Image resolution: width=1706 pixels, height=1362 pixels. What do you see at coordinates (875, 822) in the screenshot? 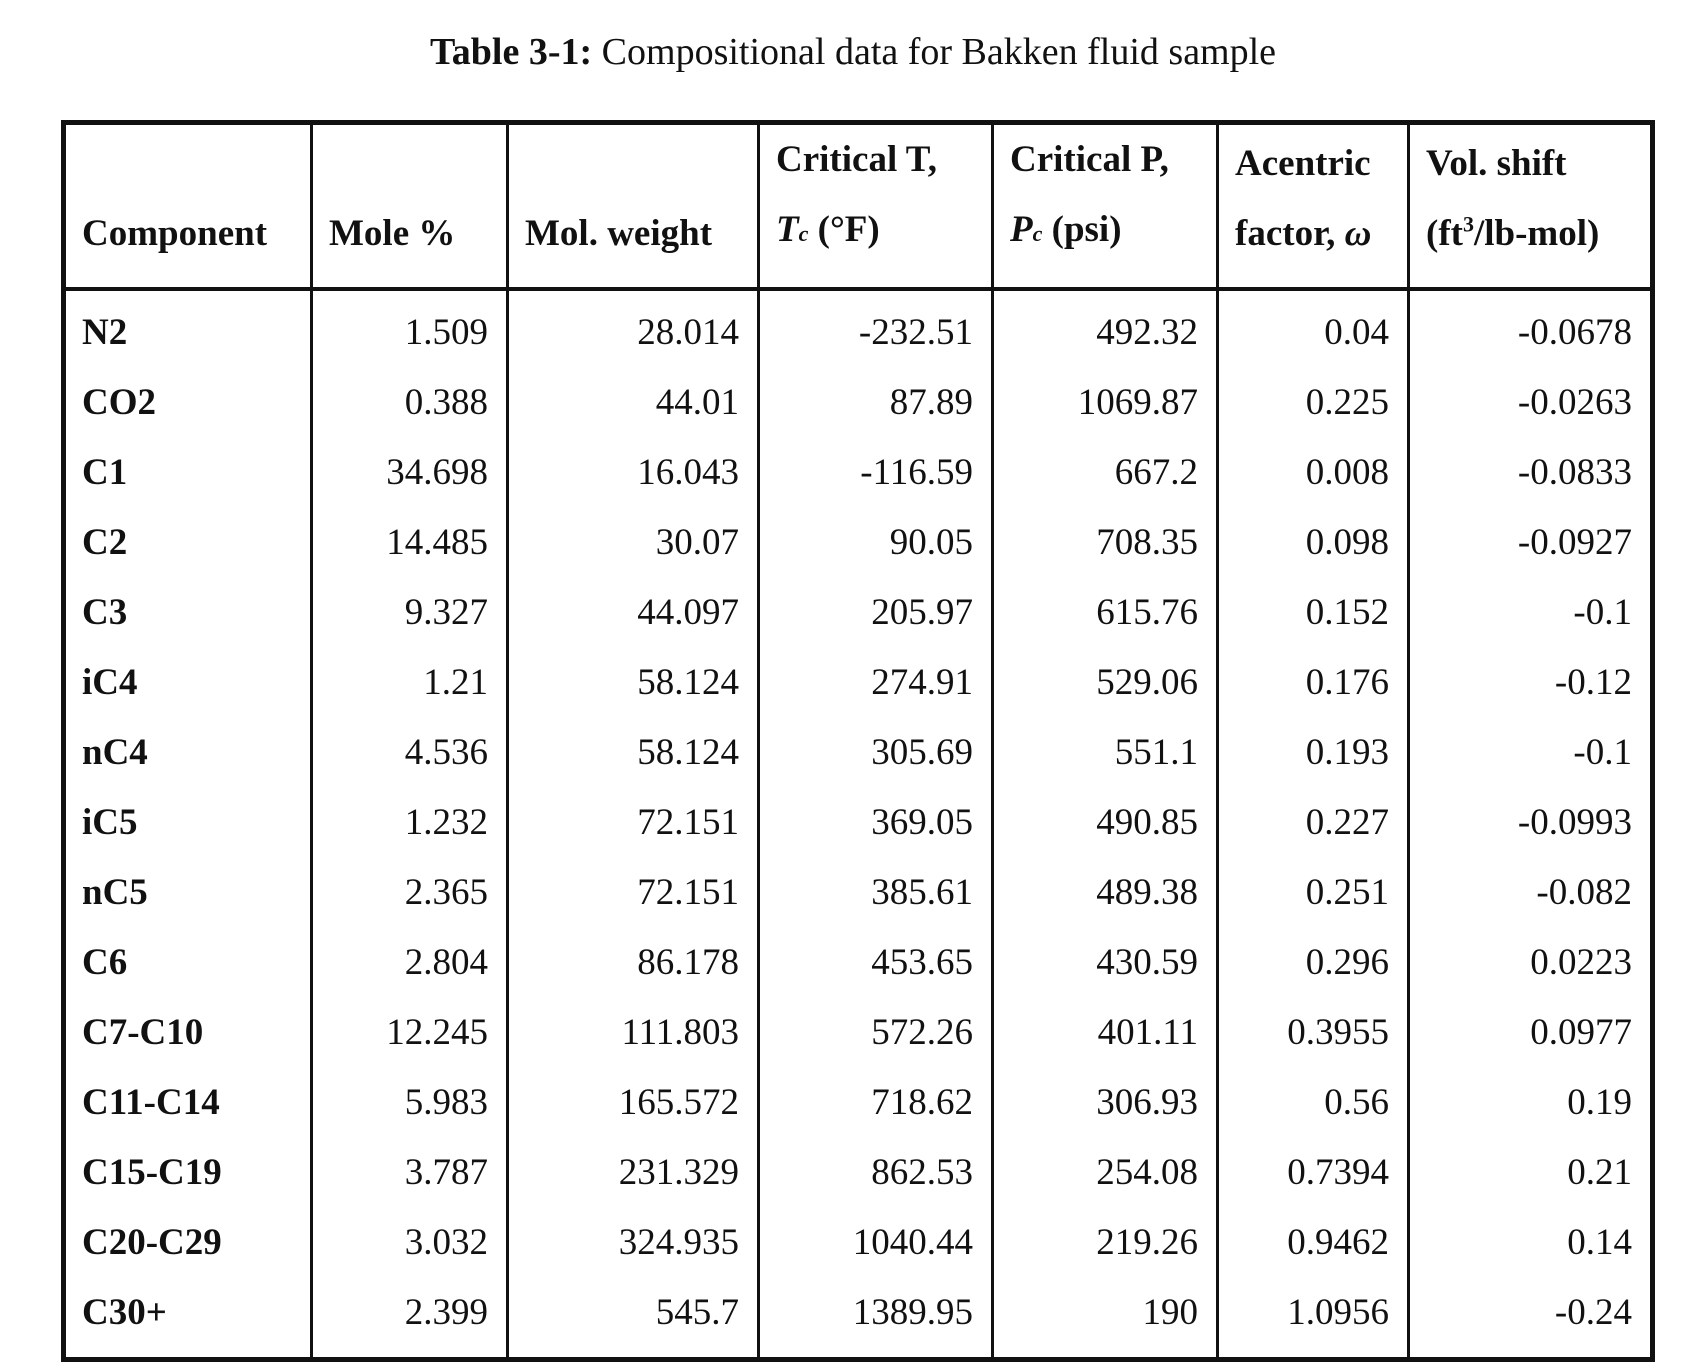
I see `cell-critical-t: 369.05` at bounding box center [875, 822].